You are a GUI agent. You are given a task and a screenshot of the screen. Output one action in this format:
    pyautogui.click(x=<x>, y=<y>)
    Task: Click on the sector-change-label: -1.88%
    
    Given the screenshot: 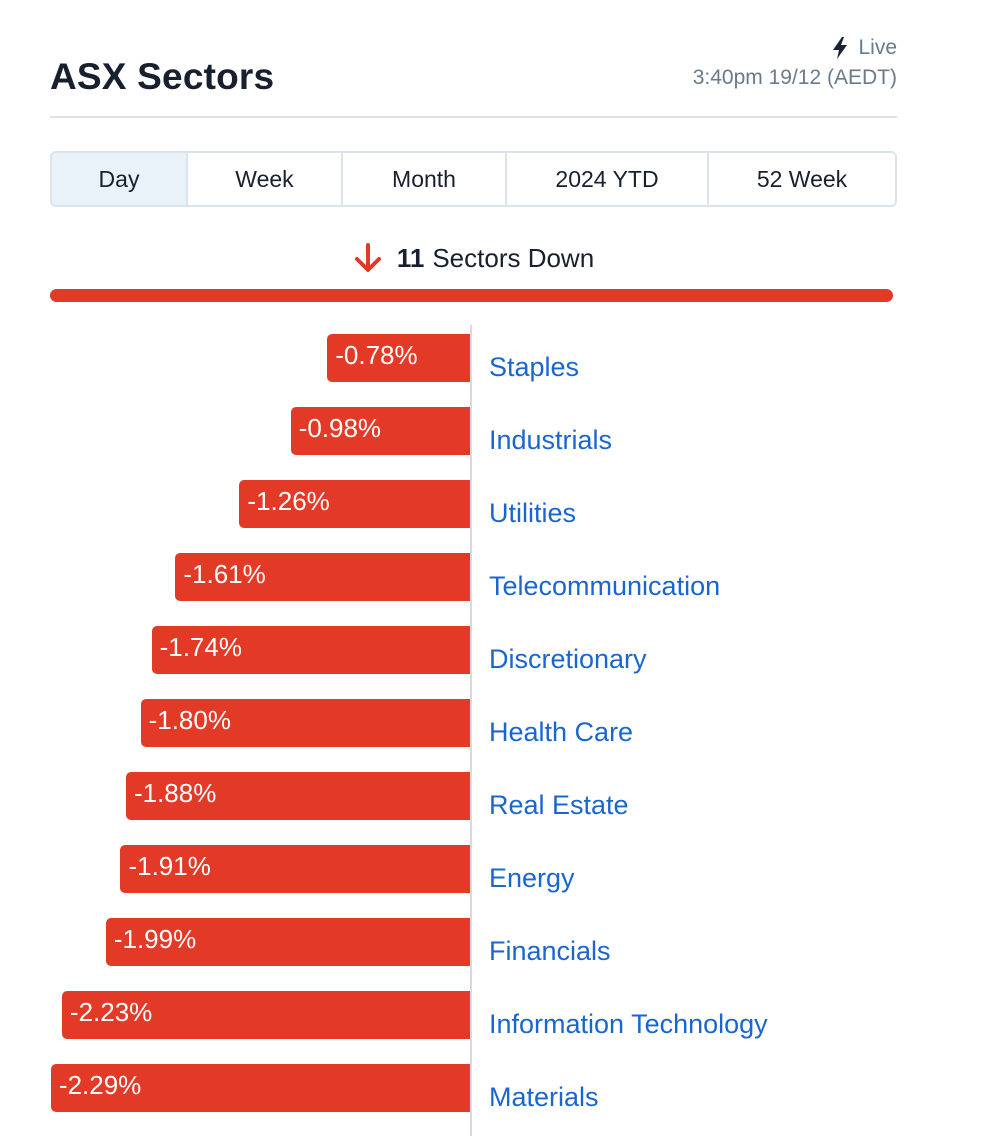 What is the action you would take?
    pyautogui.click(x=175, y=793)
    